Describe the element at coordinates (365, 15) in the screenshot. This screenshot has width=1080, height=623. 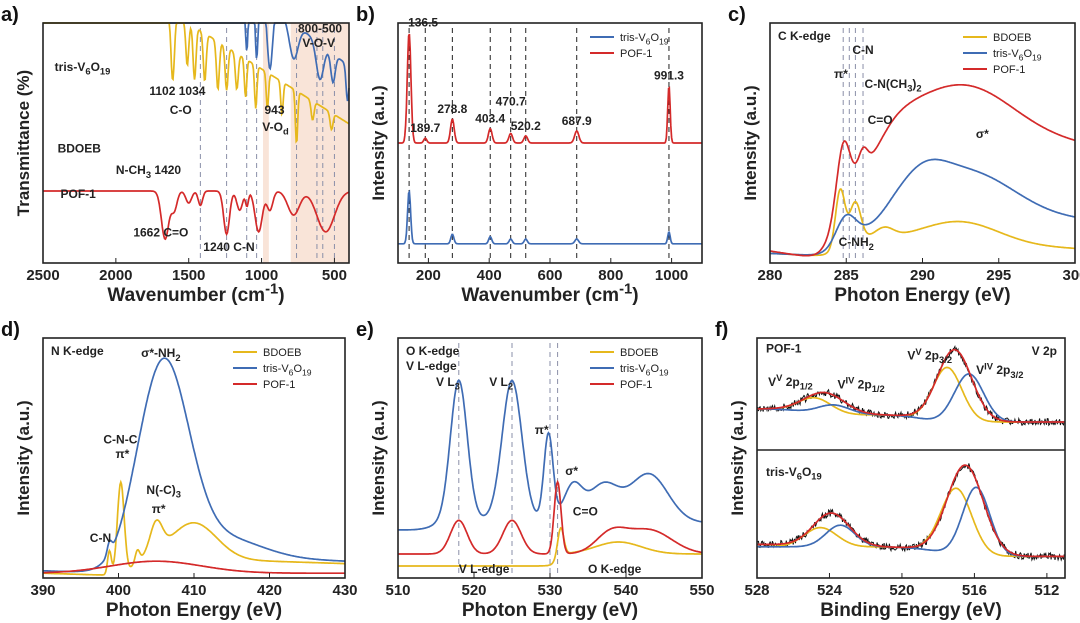
I see `panel-label: b)` at that location.